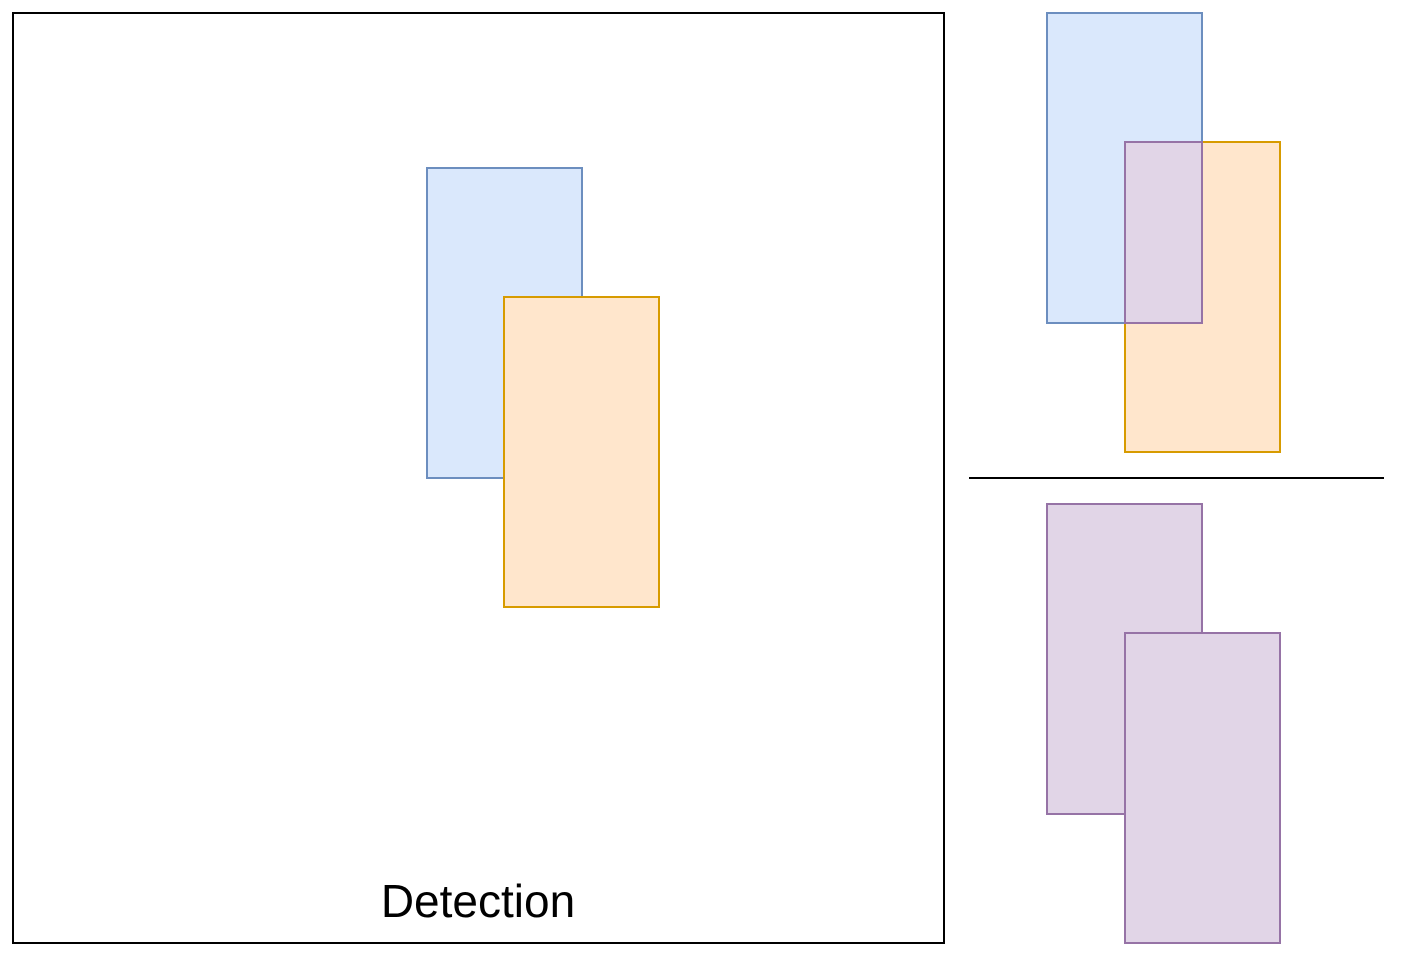 This screenshot has width=1401, height=957. Describe the element at coordinates (1202, 788) in the screenshot. I see `purple-box` at that location.